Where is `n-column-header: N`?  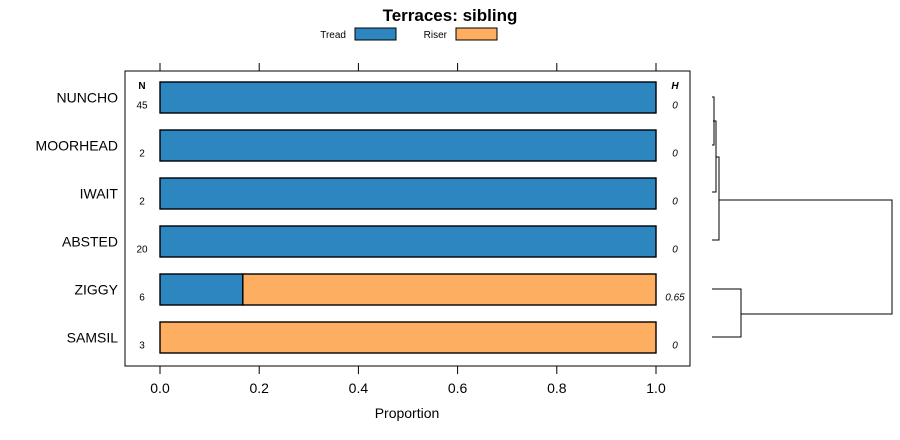
n-column-header: N is located at coordinates (141, 86).